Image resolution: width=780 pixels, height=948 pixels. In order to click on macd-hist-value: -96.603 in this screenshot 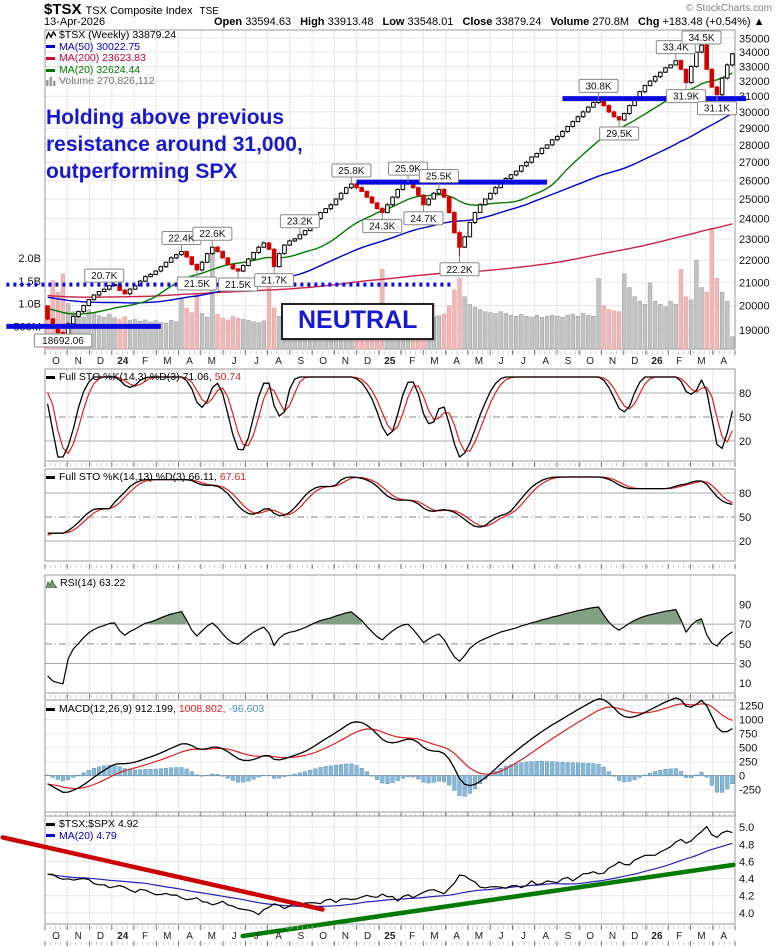, I will do `click(246, 709)`.